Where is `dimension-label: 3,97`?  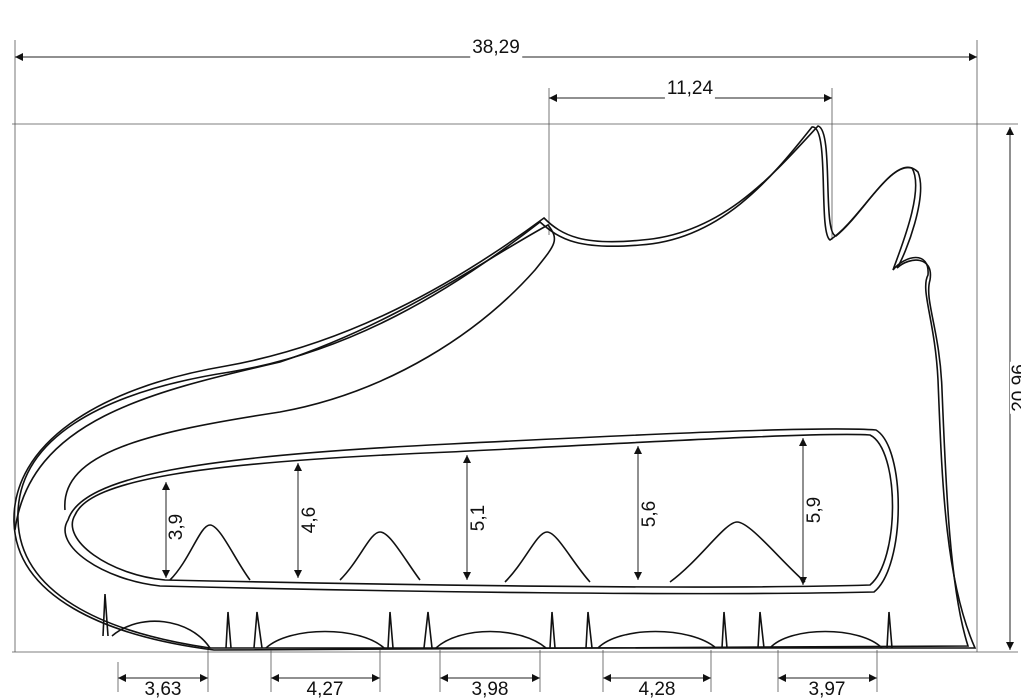 dimension-label: 3,97 is located at coordinates (827, 689).